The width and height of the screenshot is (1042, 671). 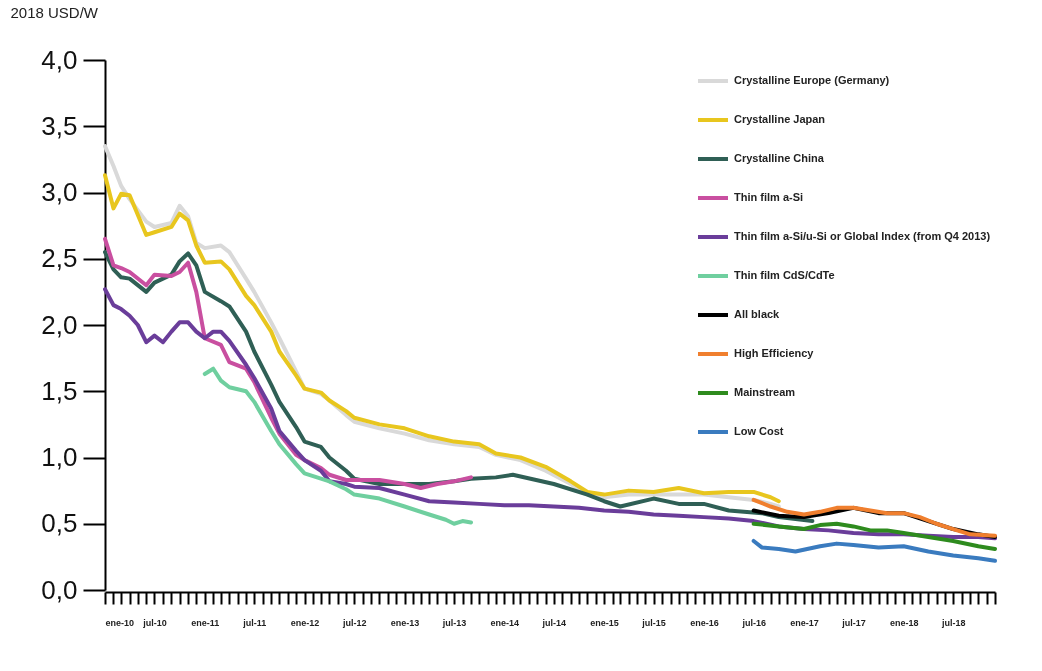 I want to click on legend-label: Thin film a-Si/u-Si or Global Index (from Q4 2013), so click(x=862, y=236).